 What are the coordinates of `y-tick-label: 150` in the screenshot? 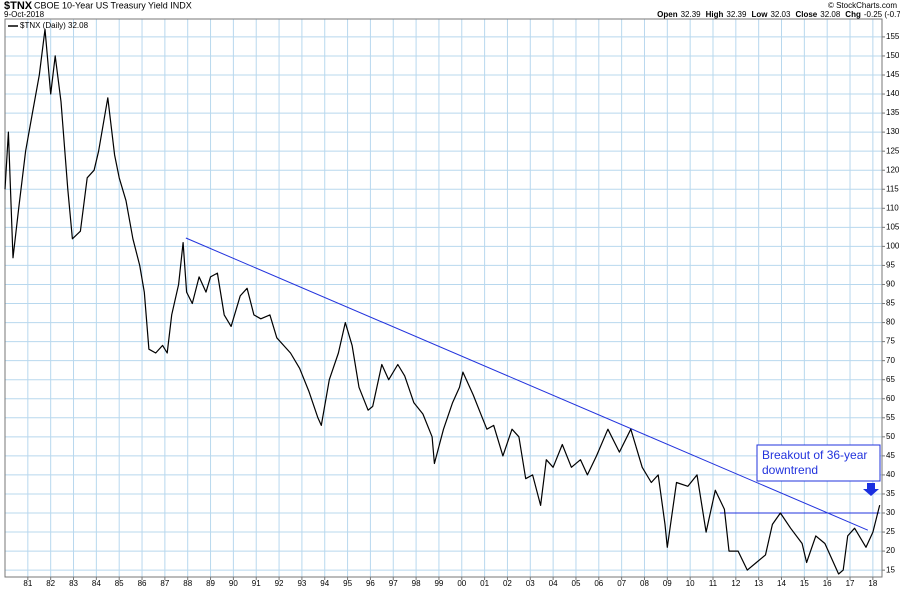 It's located at (893, 55).